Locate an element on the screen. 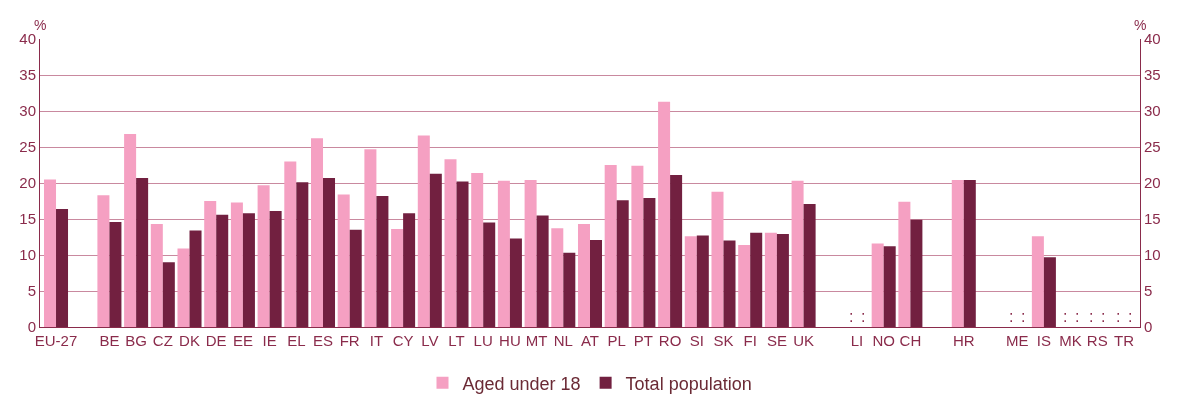 Image resolution: width=1178 pixels, height=414 pixels. x-tick-label: TR is located at coordinates (1124, 340).